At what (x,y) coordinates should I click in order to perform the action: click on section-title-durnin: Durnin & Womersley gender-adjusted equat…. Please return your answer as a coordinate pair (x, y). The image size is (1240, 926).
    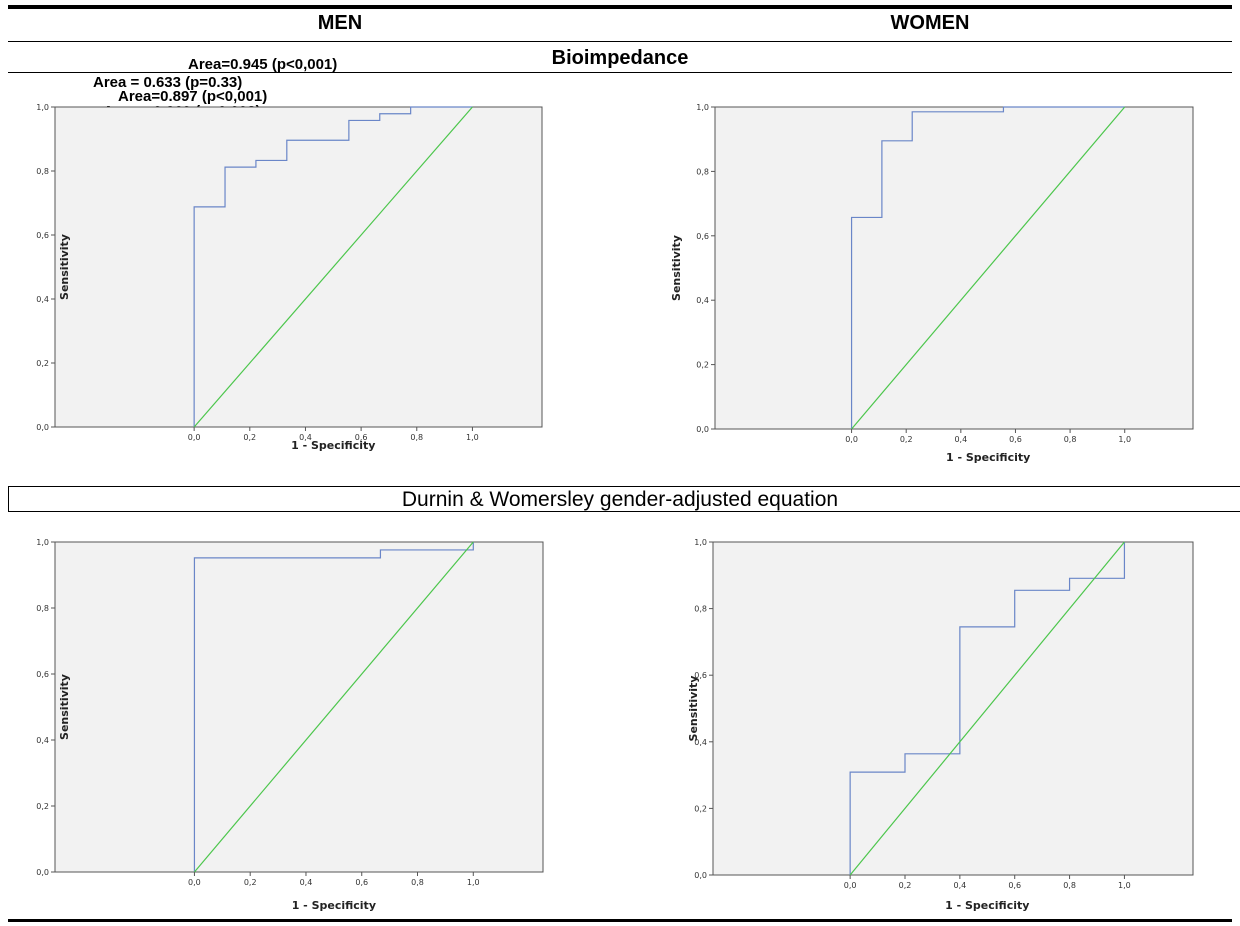
    Looking at the image, I should click on (620, 499).